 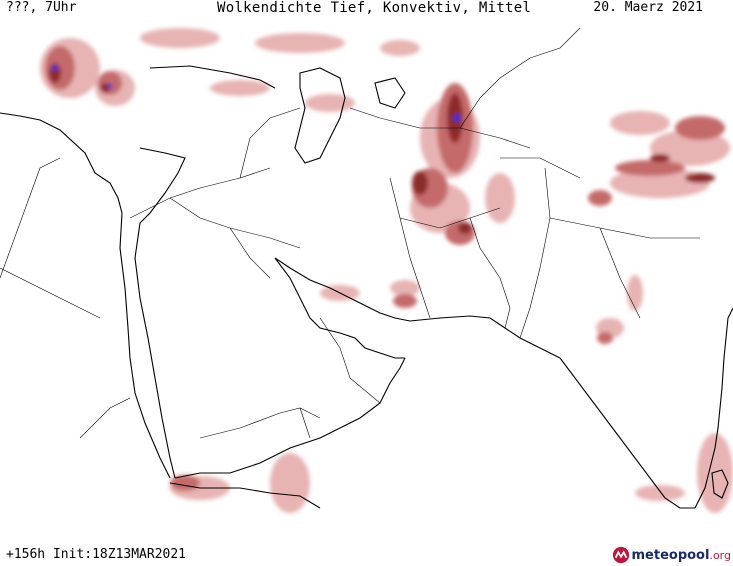 What do you see at coordinates (41, 7) in the screenshot?
I see `valid-time-label: ???, 7Uhr` at bounding box center [41, 7].